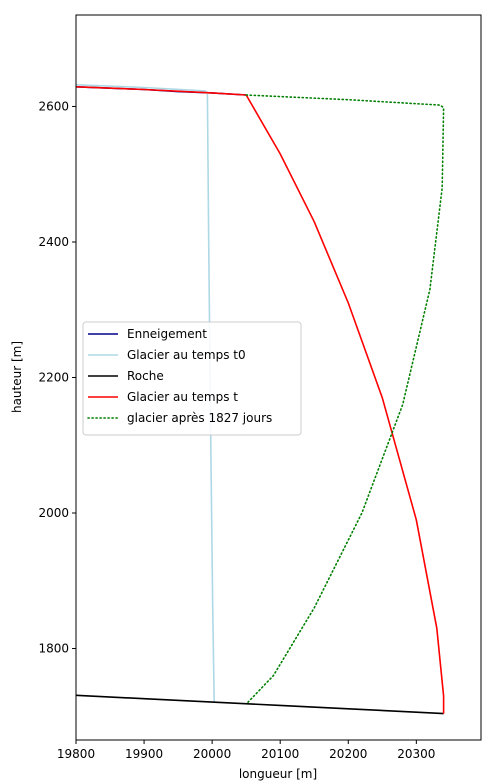  Describe the element at coordinates (53, 378) in the screenshot. I see `y-tick-label: 2200` at that location.